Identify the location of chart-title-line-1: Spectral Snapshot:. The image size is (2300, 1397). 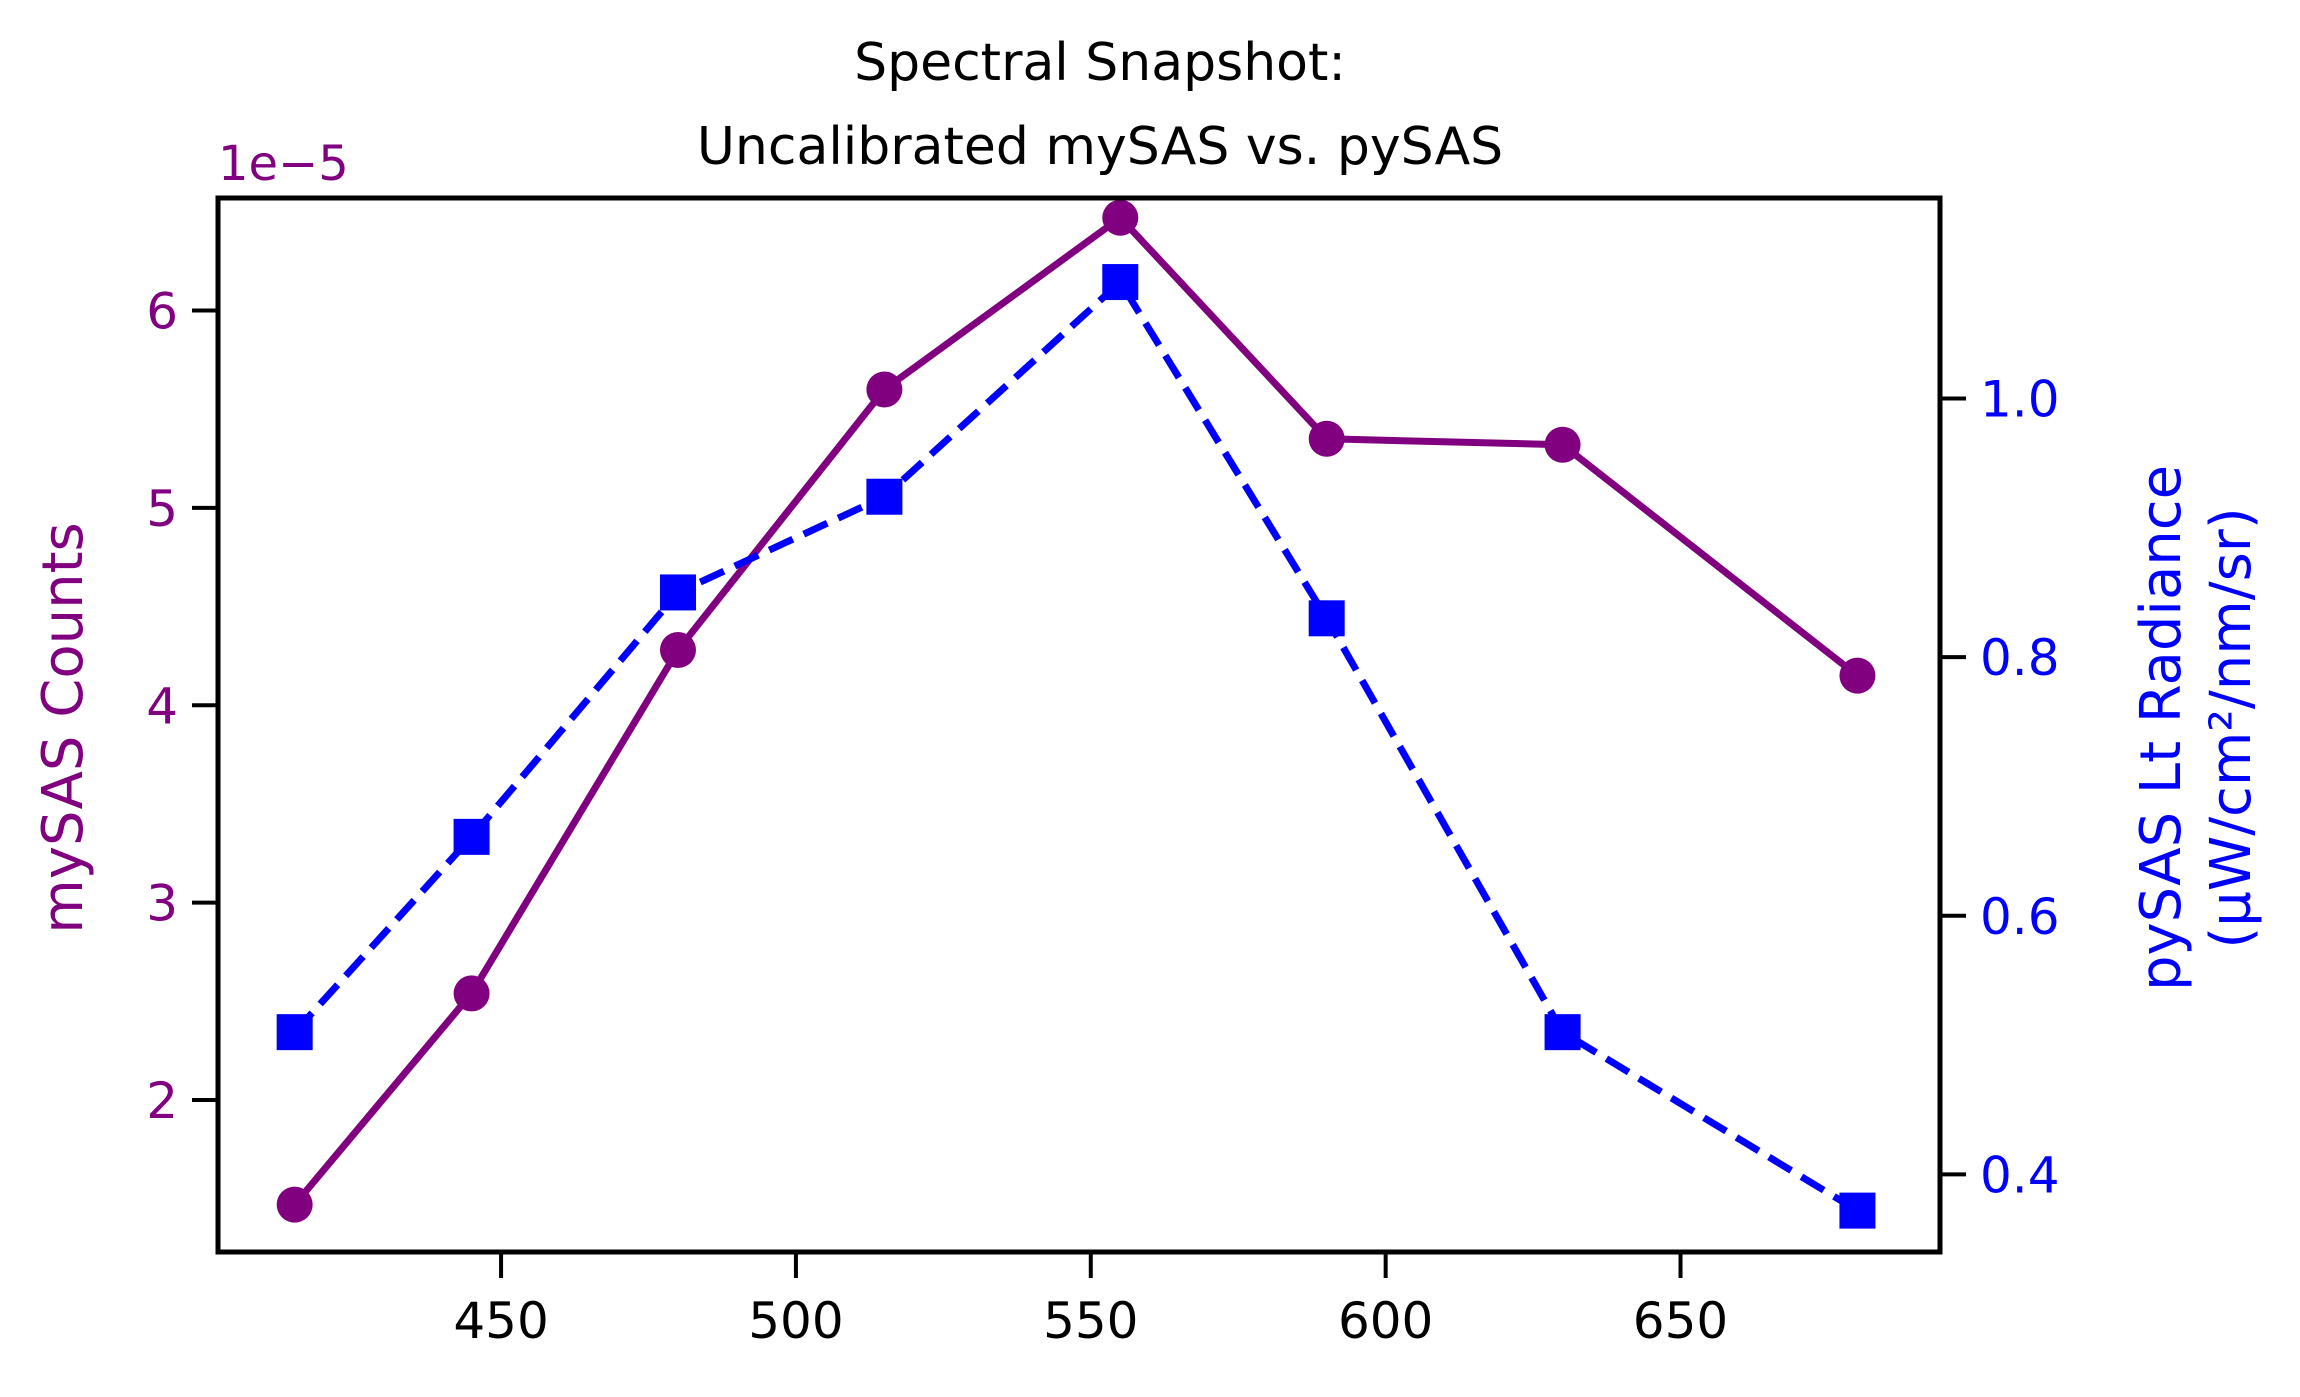
(1100, 63).